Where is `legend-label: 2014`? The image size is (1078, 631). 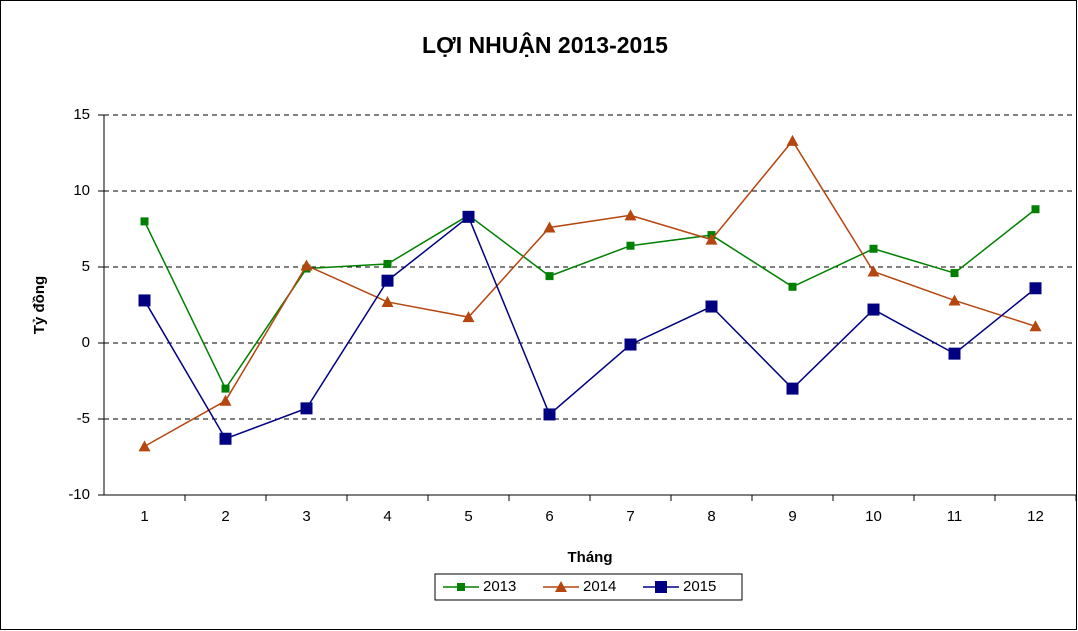 legend-label: 2014 is located at coordinates (599, 586).